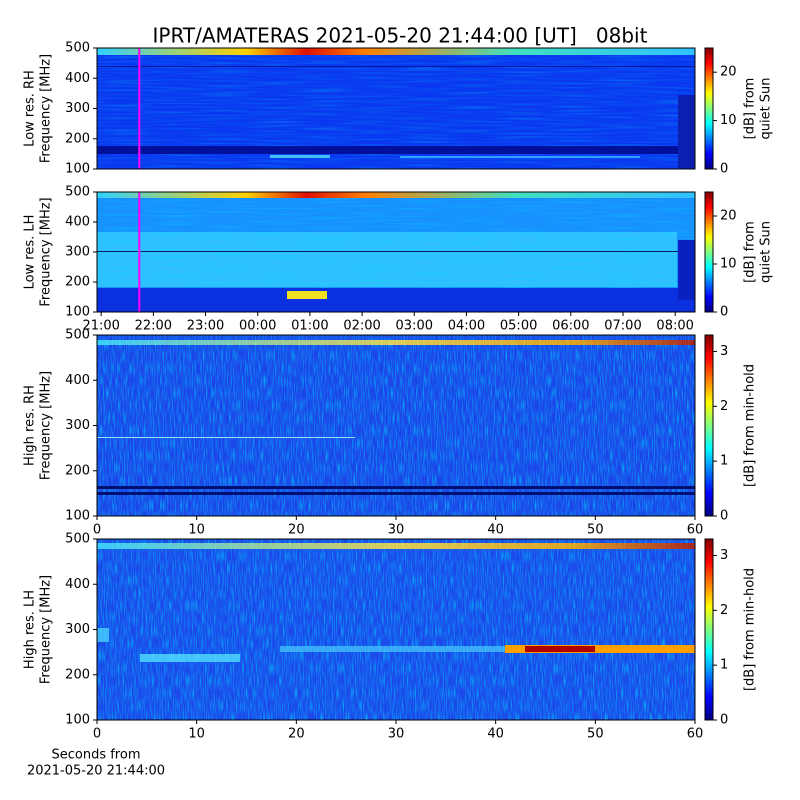 The image size is (800, 800). What do you see at coordinates (570, 326) in the screenshot?
I see `x-tick-label: 06:00` at bounding box center [570, 326].